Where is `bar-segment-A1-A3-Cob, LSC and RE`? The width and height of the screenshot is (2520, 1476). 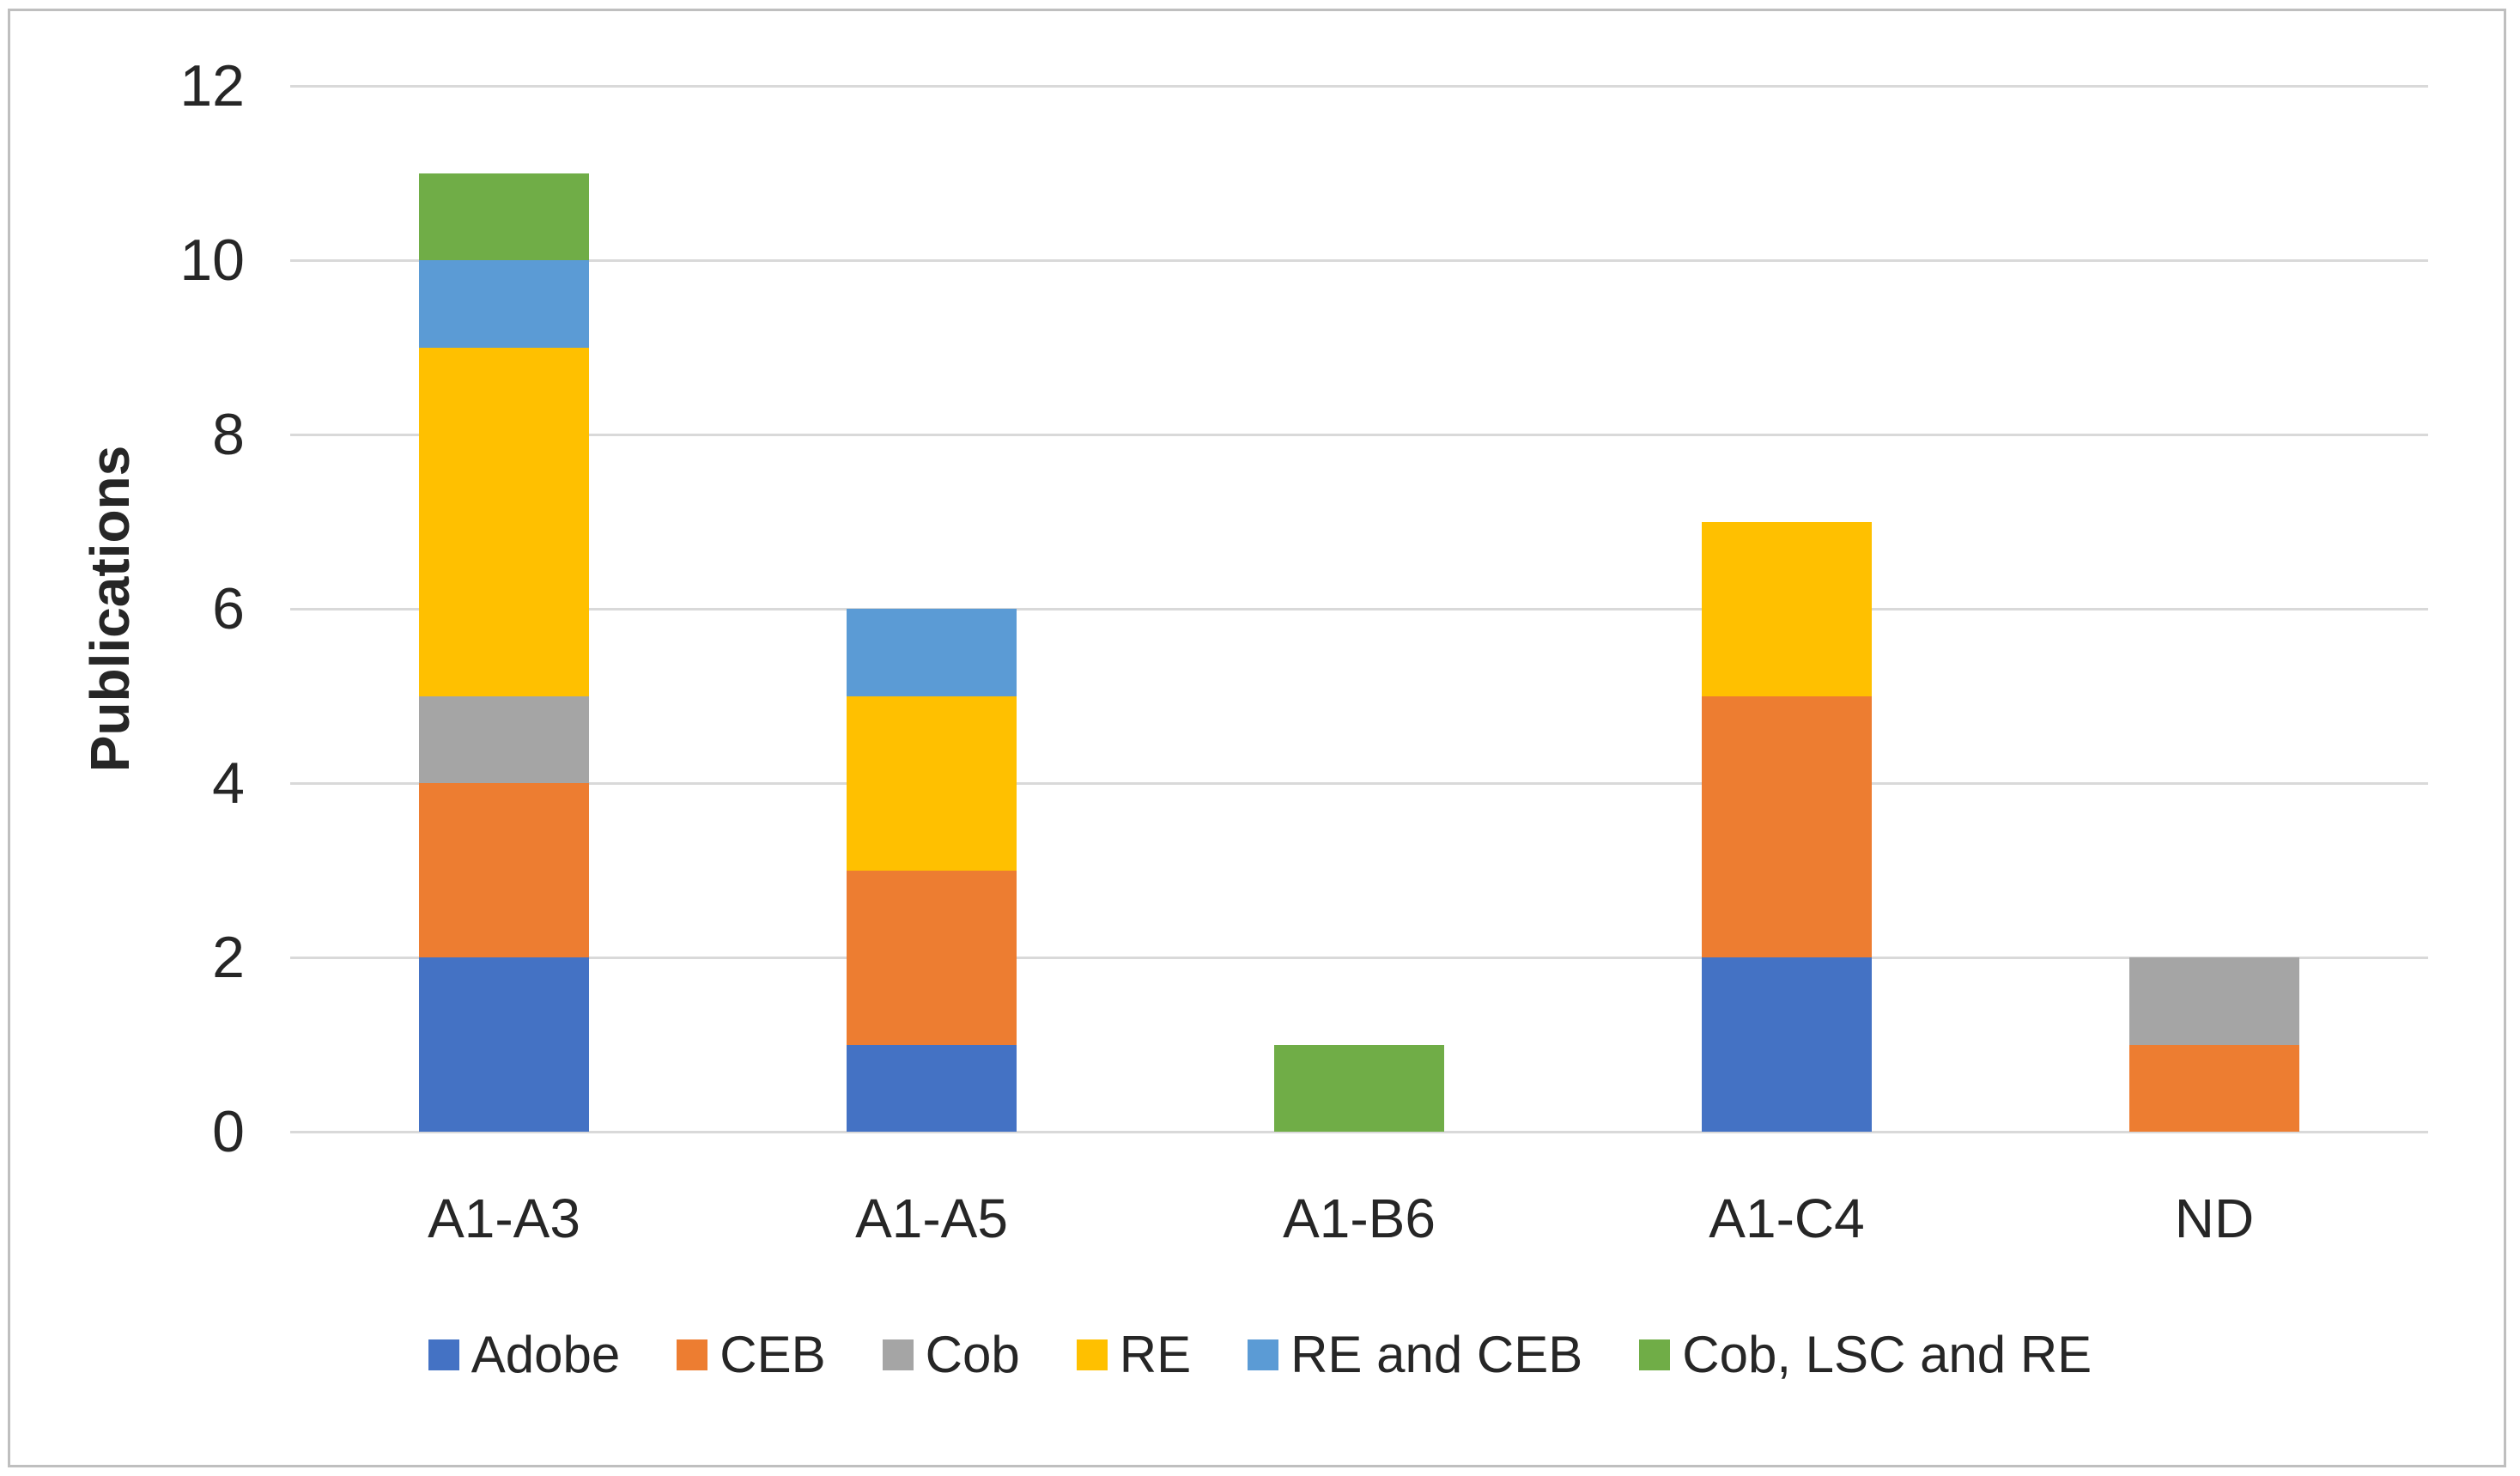
bar-segment-A1-A3-Cob, LSC and RE is located at coordinates (504, 216).